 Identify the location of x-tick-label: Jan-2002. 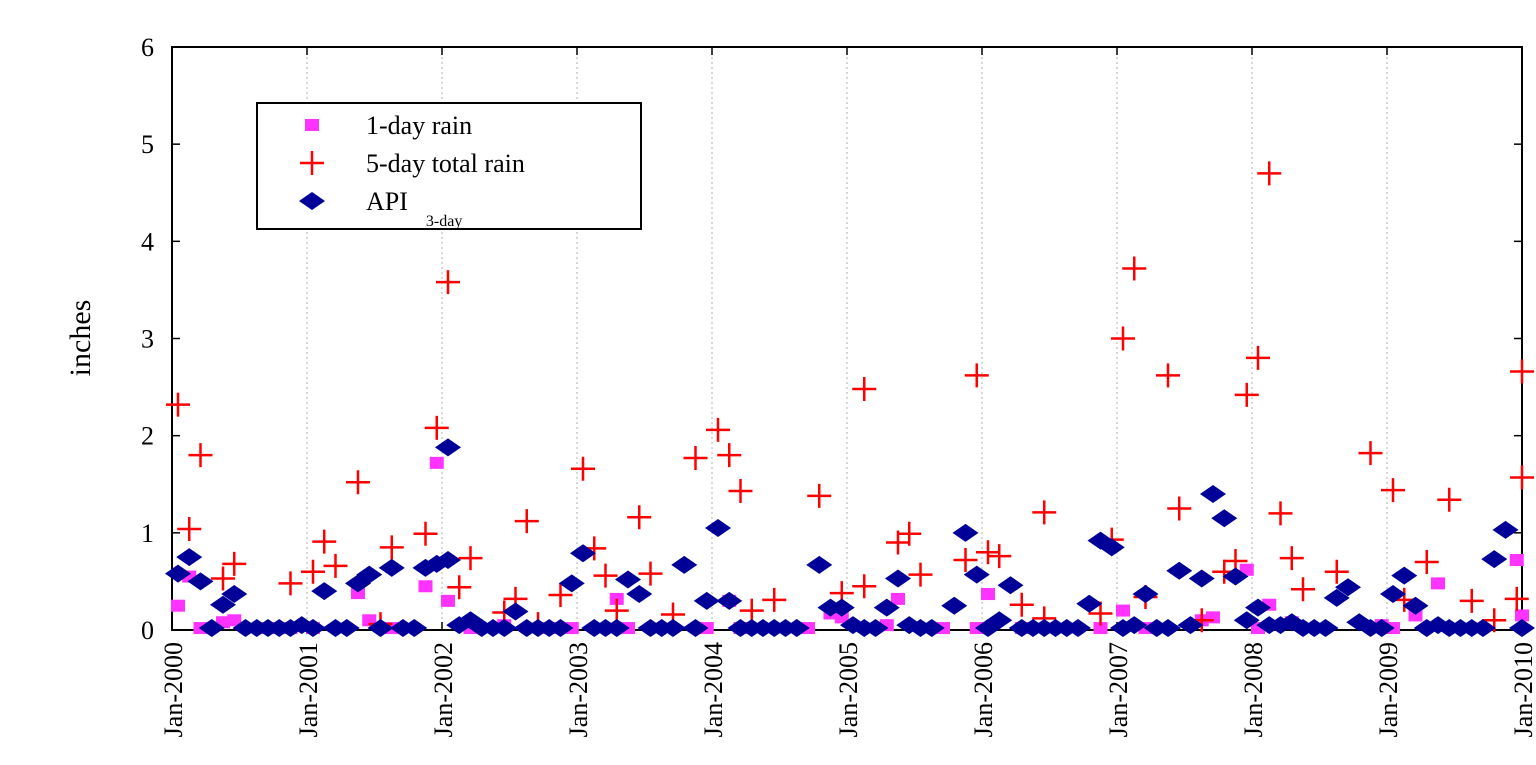
(443, 689).